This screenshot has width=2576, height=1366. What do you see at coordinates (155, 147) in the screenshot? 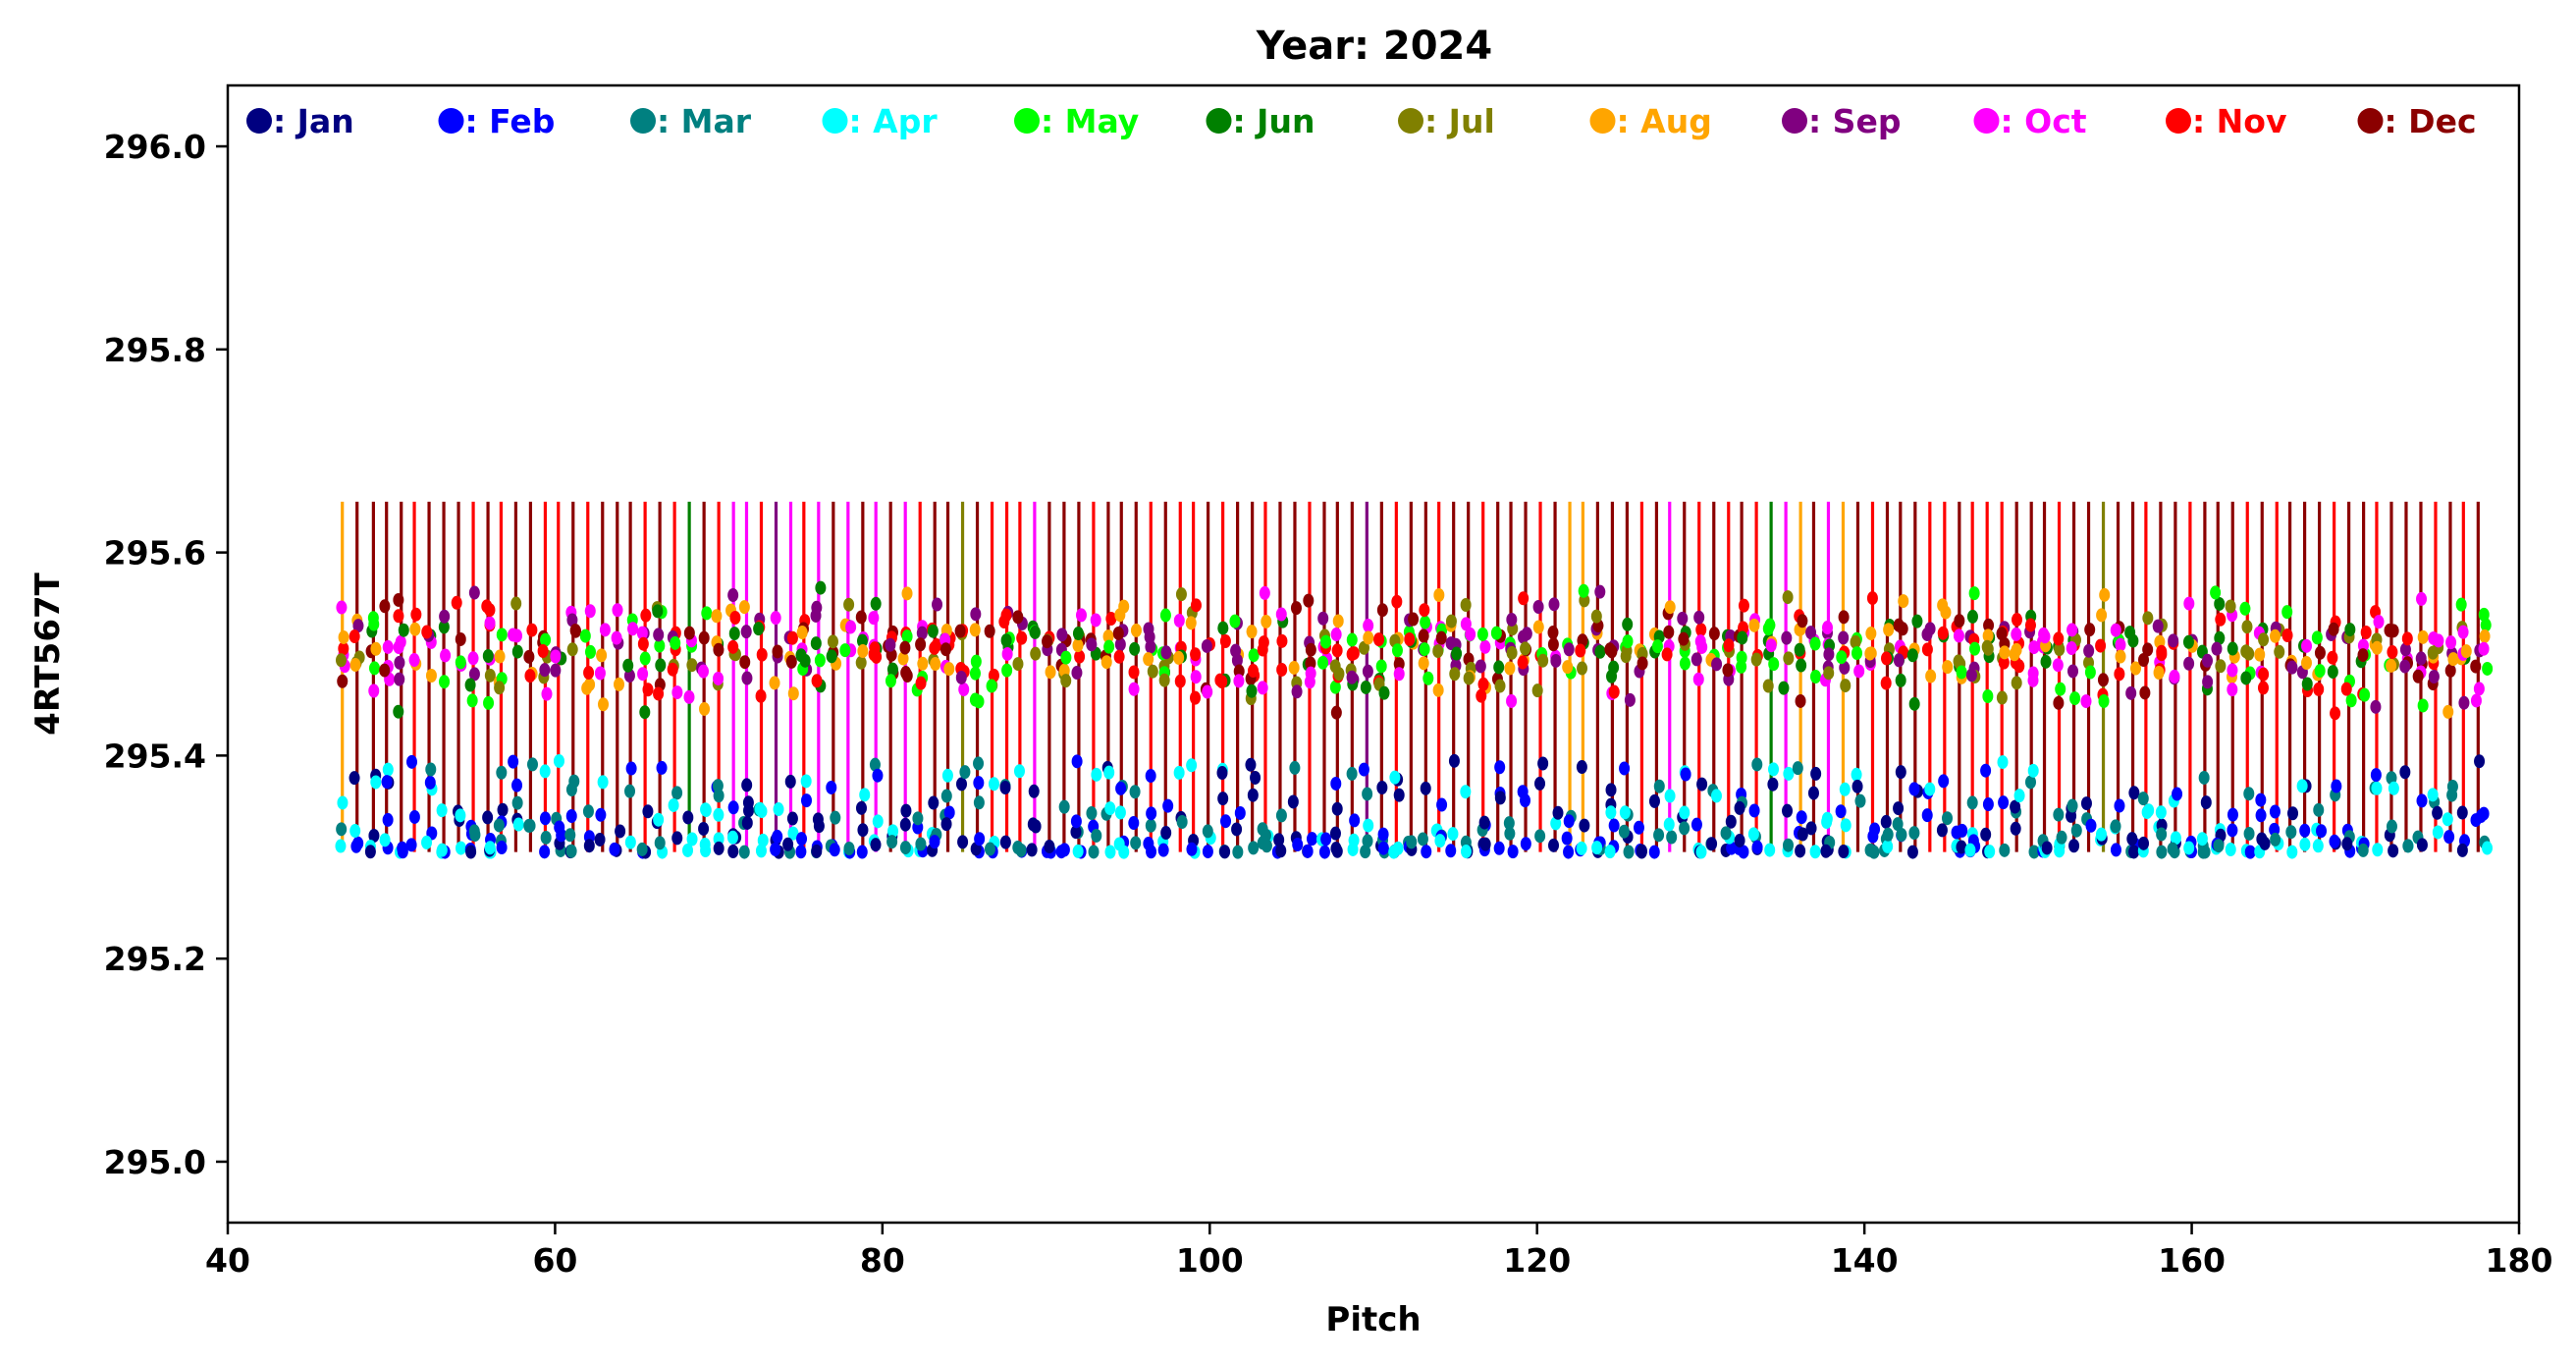
I see `y-tick-label: 296.0` at bounding box center [155, 147].